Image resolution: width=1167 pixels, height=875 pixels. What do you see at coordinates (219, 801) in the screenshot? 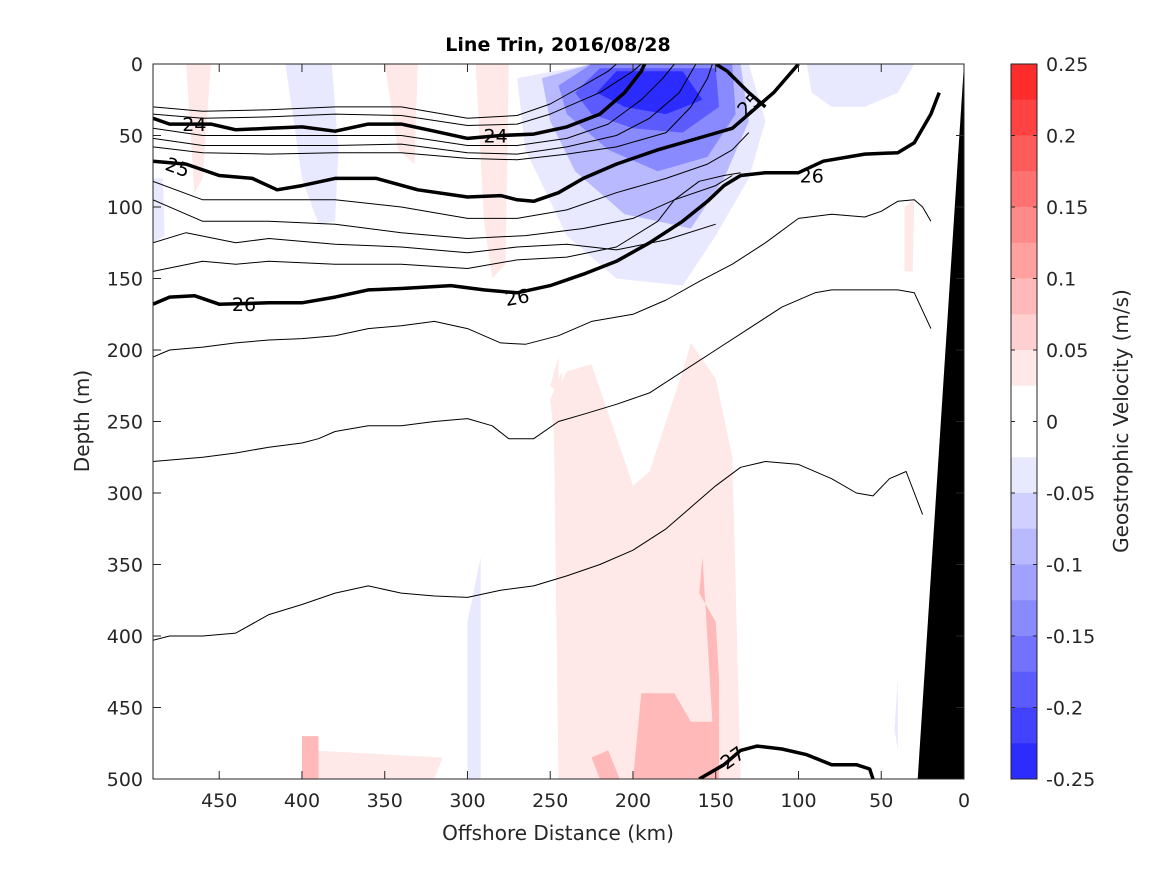
I see `x-tick-label: 450` at bounding box center [219, 801].